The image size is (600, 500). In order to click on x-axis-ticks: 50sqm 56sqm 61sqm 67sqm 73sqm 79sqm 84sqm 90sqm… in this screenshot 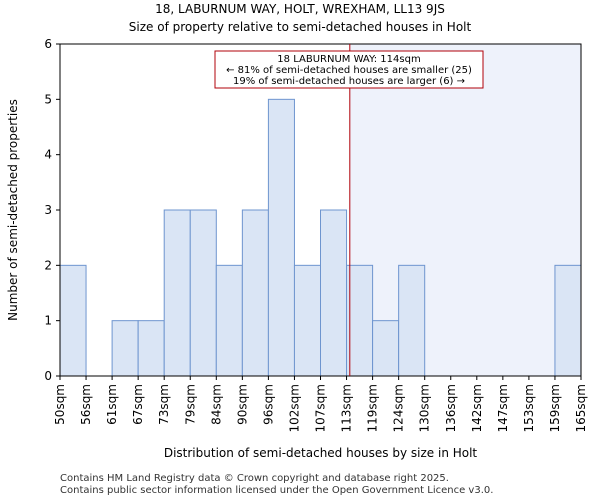, I will do `click(320, 404)`.